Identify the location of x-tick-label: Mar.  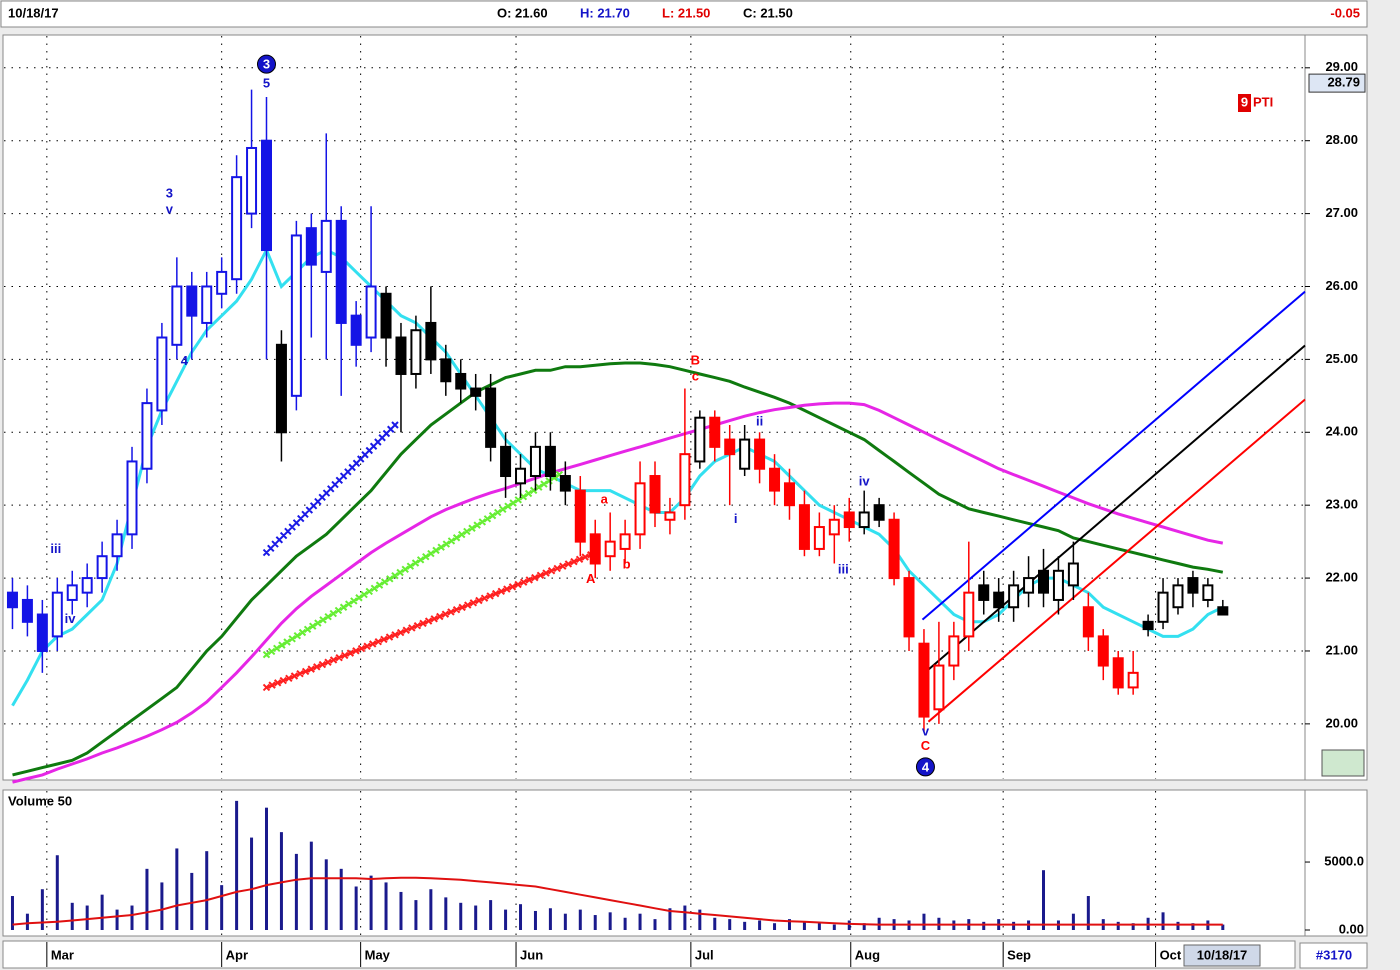
(62, 954).